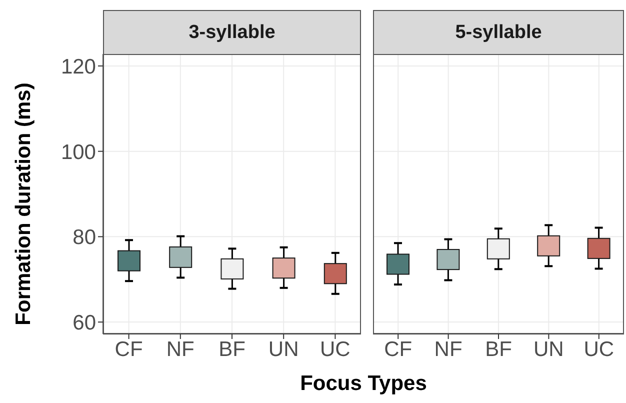 This screenshot has width=626, height=403. I want to click on y-axis-title: Formation duration (ms), so click(24, 204).